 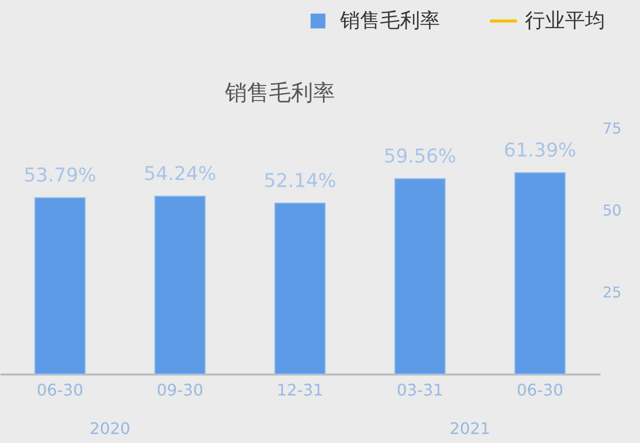 What do you see at coordinates (110, 428) in the screenshot?
I see `text: 2020` at bounding box center [110, 428].